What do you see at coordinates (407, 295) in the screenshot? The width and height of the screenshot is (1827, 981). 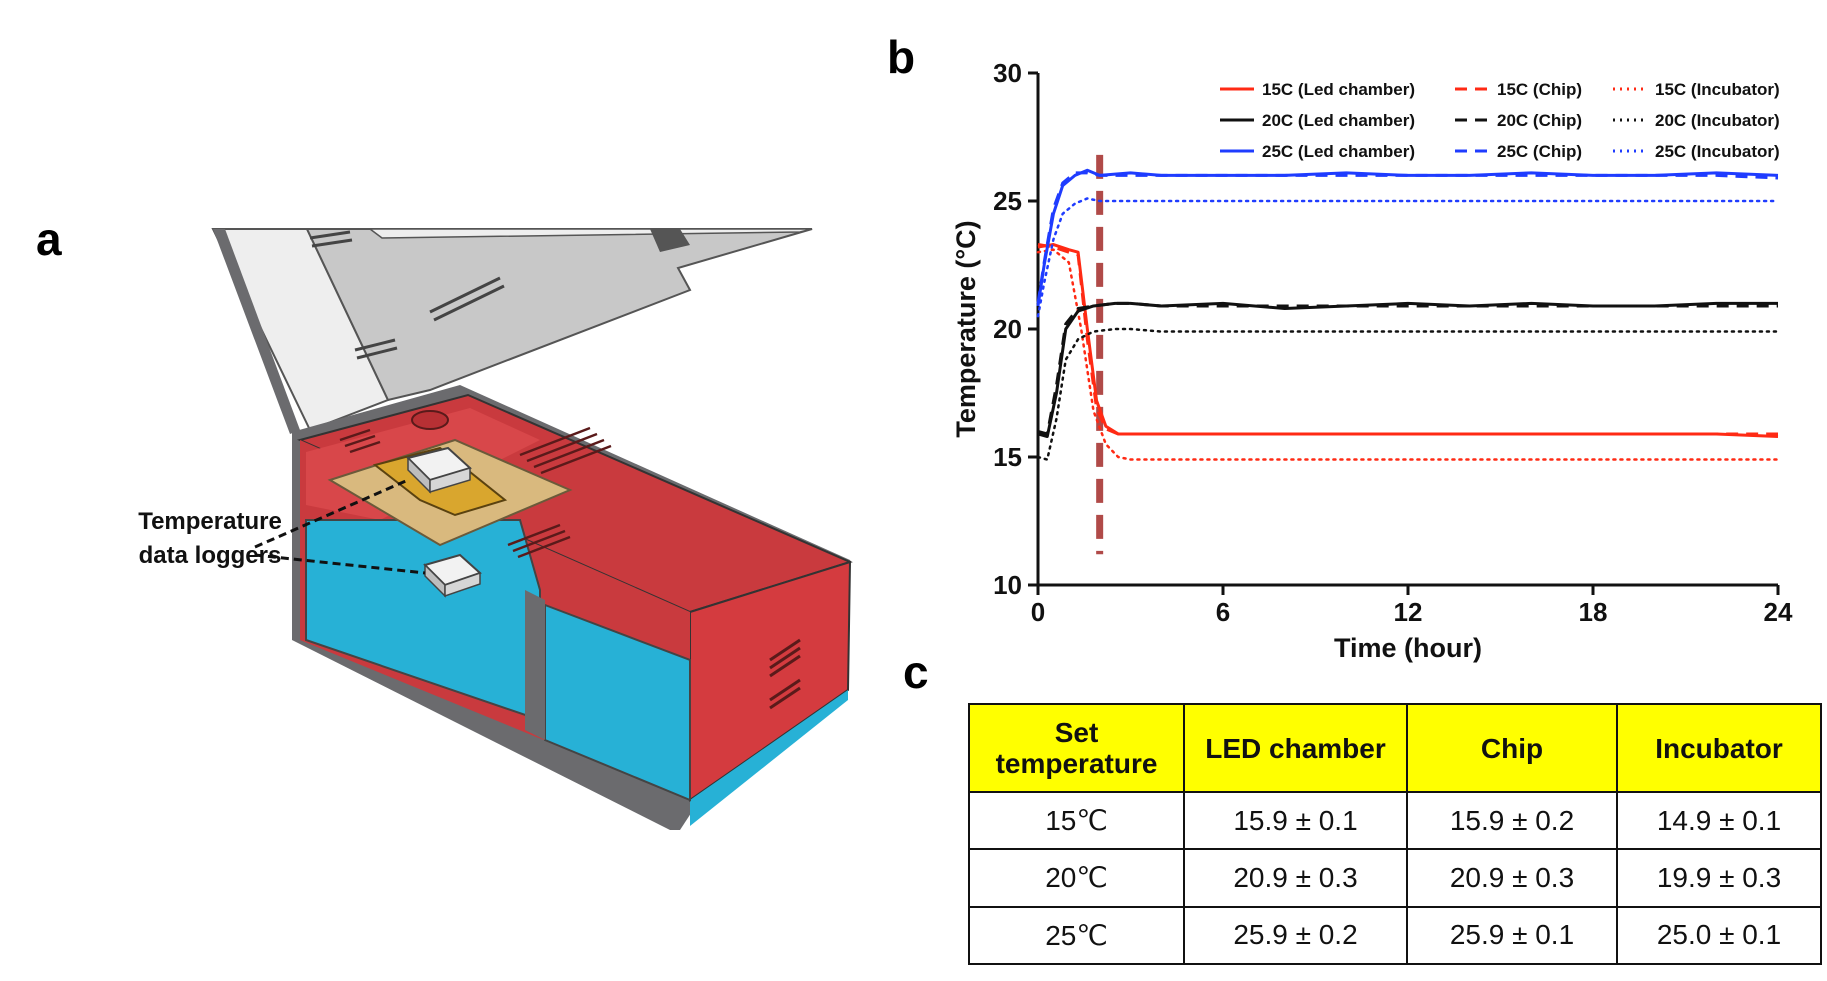 I see `lid-vents` at bounding box center [407, 295].